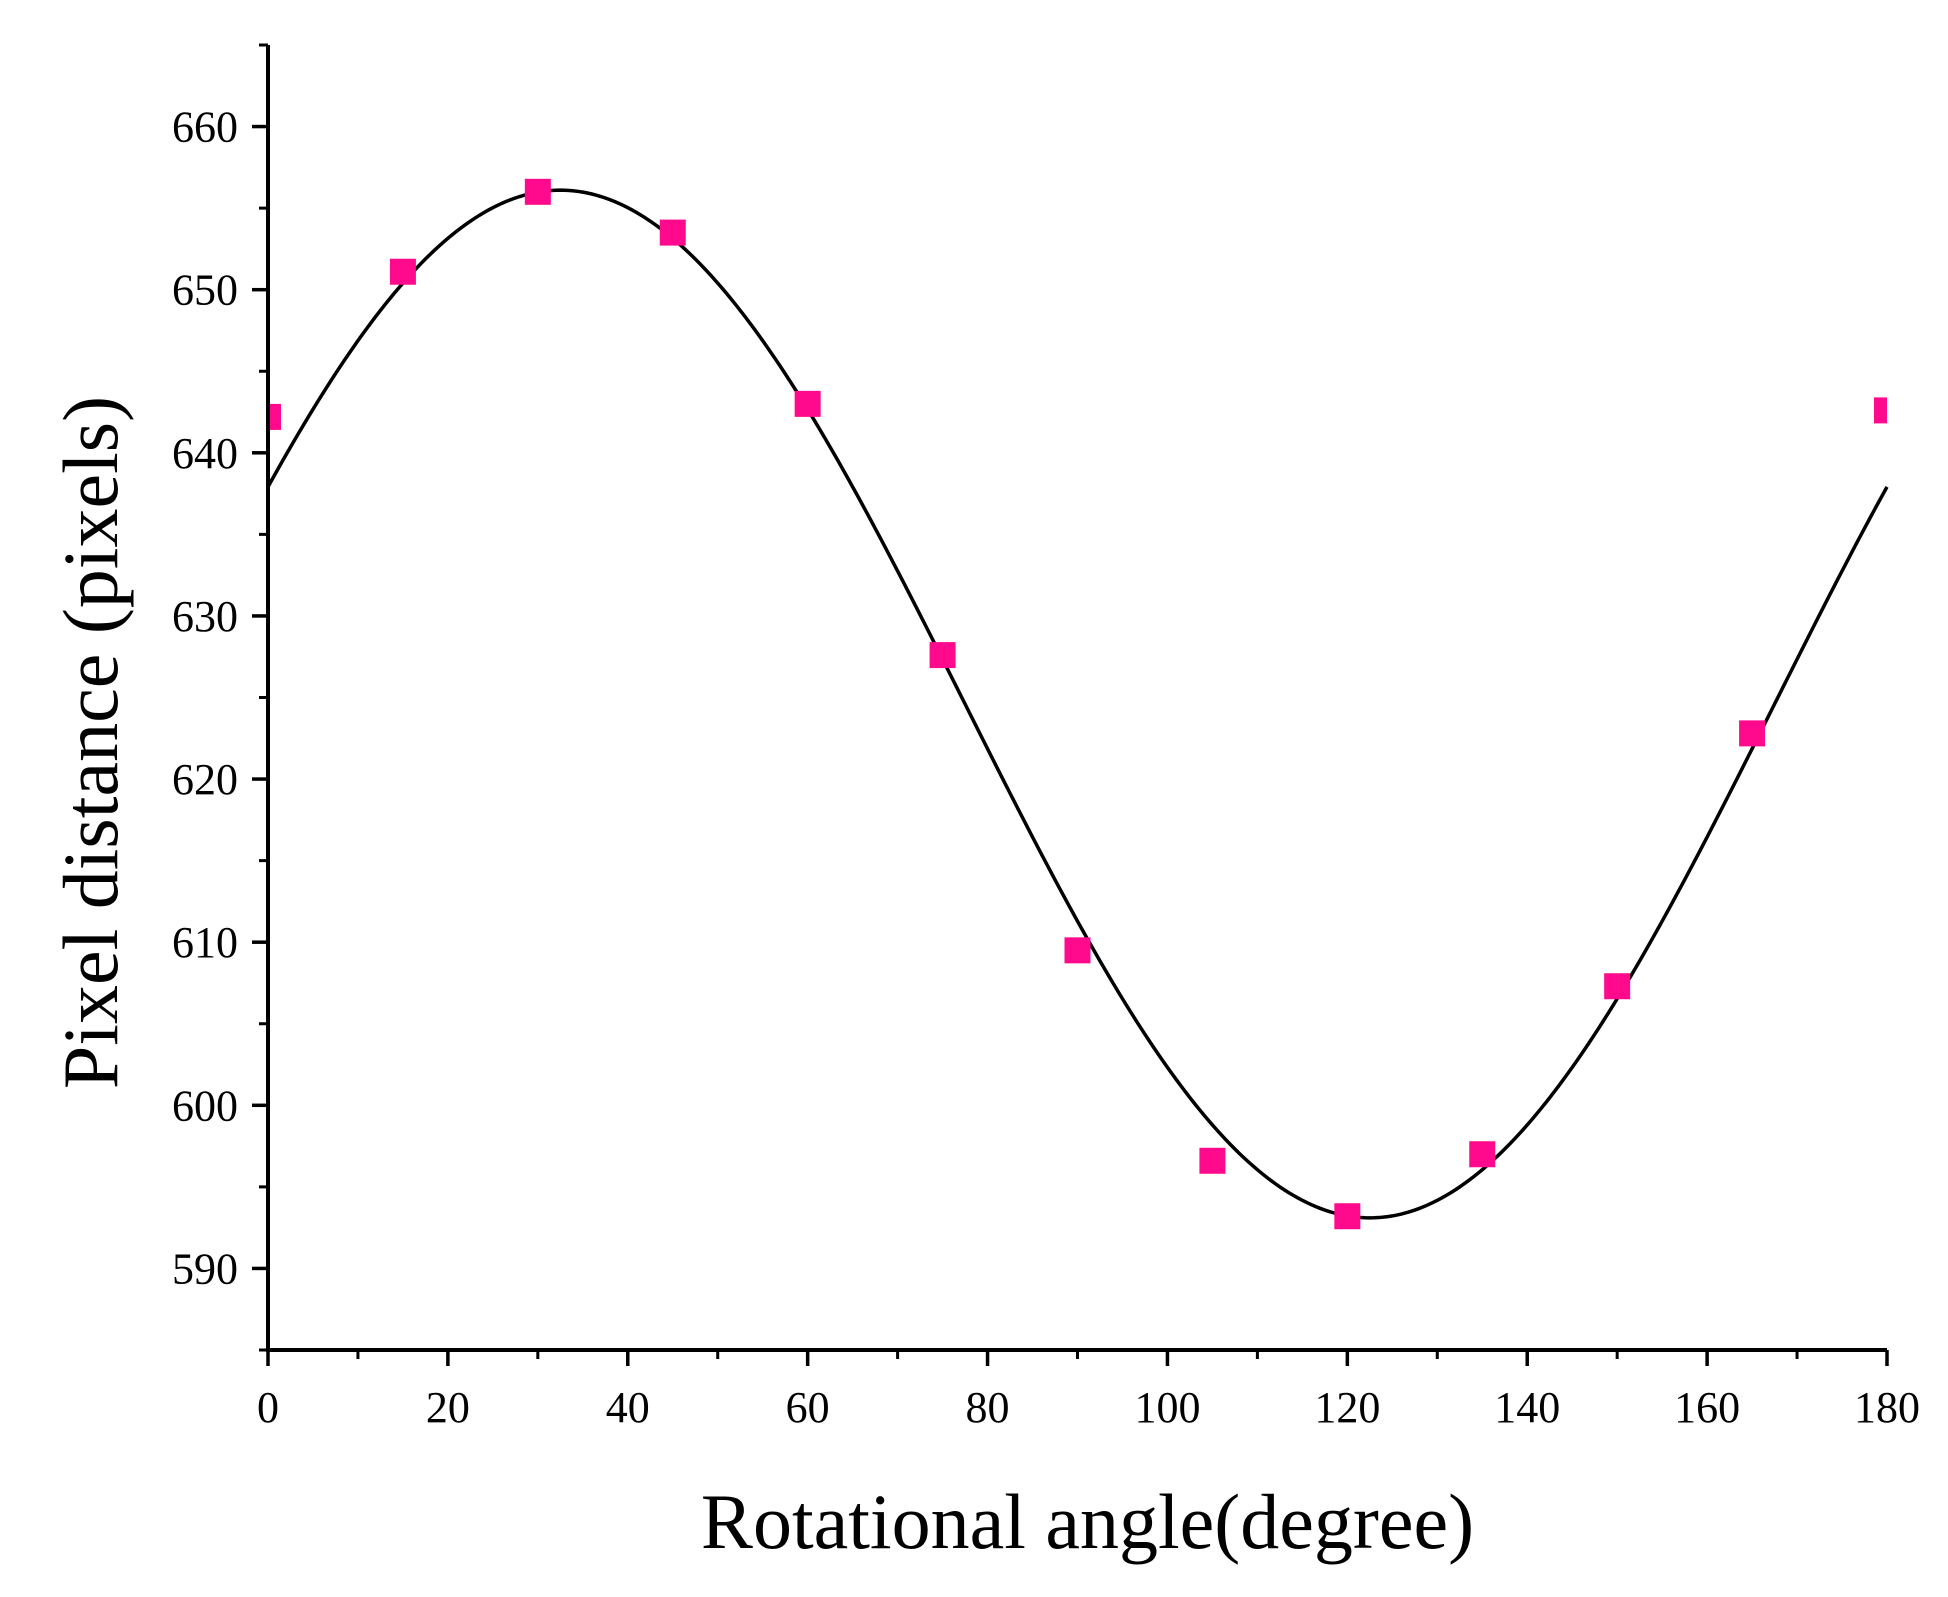  Describe the element at coordinates (1087, 1521) in the screenshot. I see `x-axis-title: Rotational angle(degree)` at that location.